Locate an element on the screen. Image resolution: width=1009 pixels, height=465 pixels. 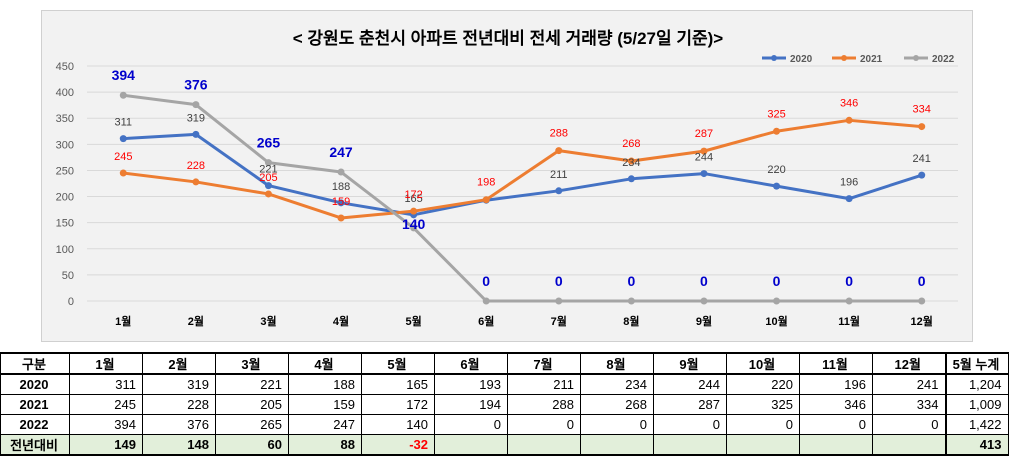
x-tick-label: 8월 is located at coordinates (631, 321).